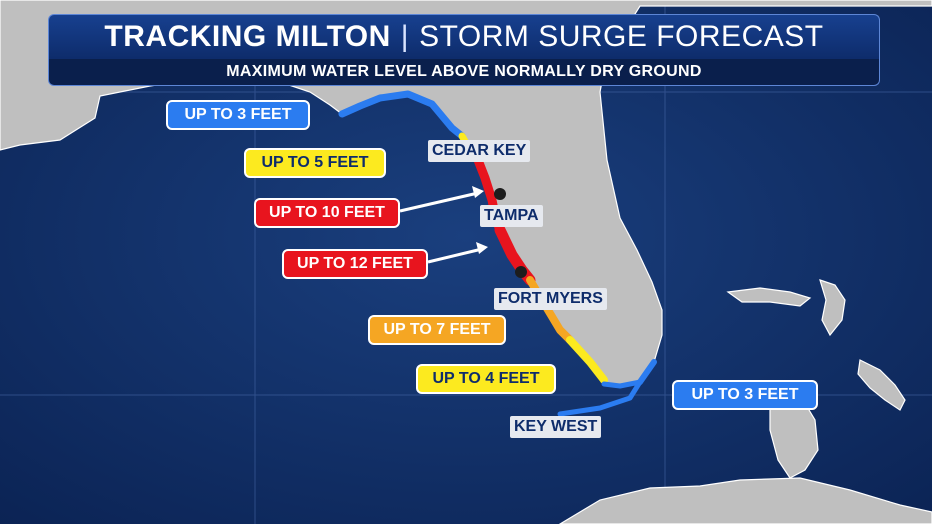  I want to click on tampa-dot, so click(500, 194).